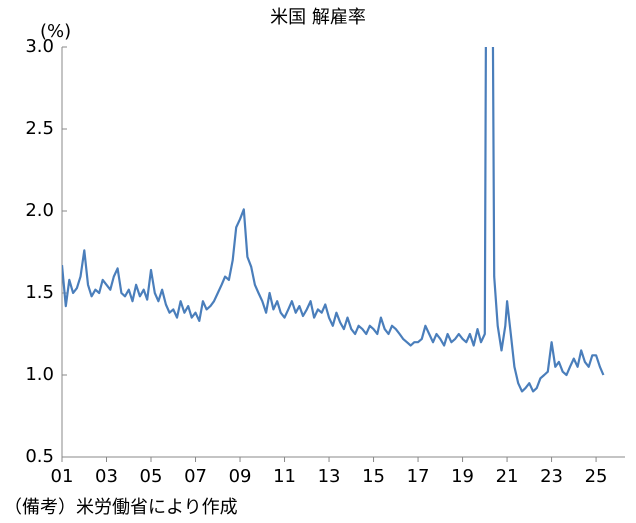 Image resolution: width=636 pixels, height=523 pixels. What do you see at coordinates (284, 476) in the screenshot?
I see `x-tick-label: 11` at bounding box center [284, 476].